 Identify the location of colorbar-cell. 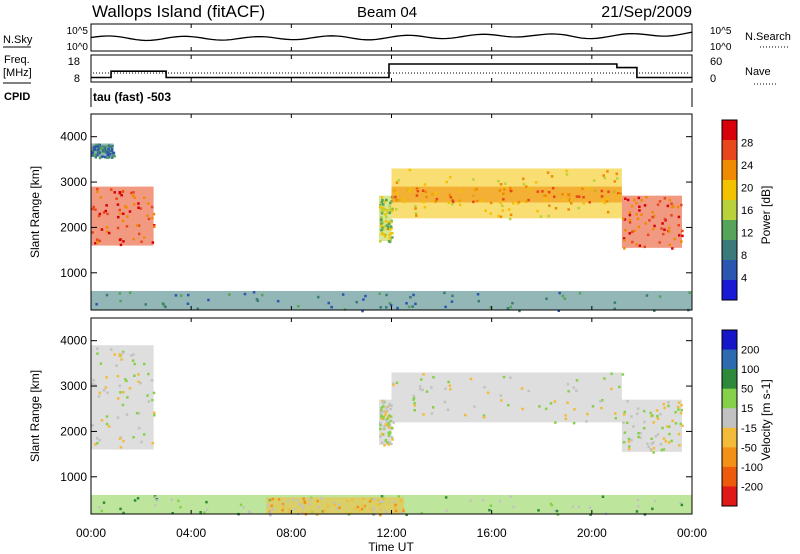
(729, 170).